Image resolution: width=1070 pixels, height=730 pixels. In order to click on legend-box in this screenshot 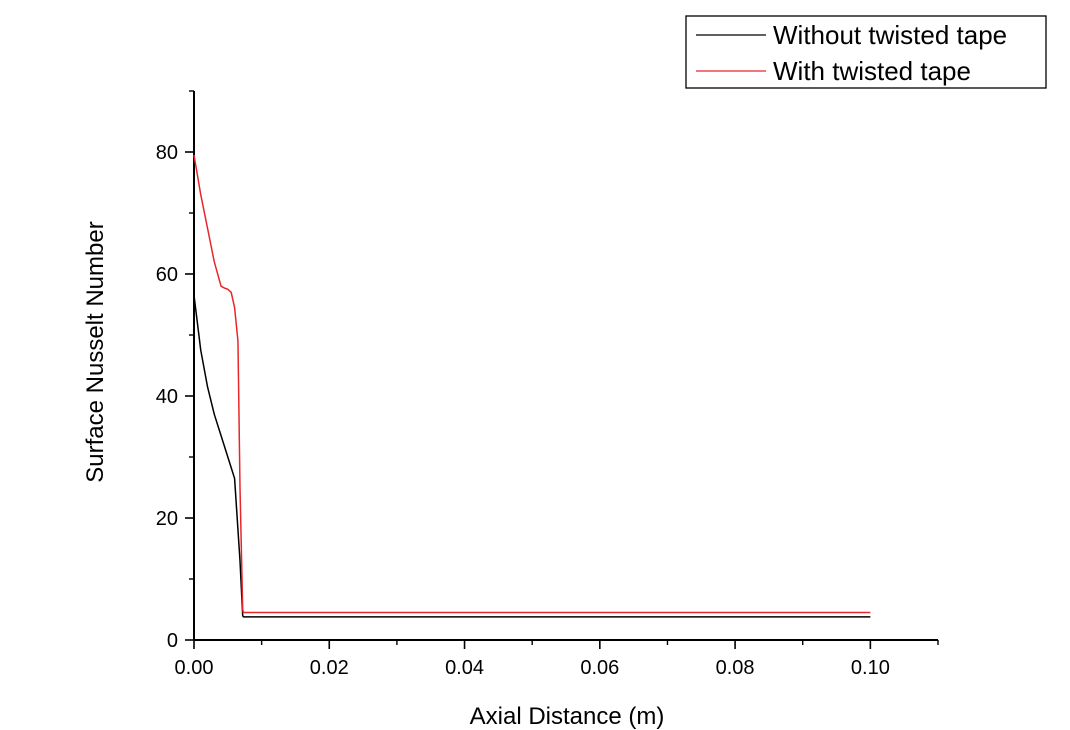, I will do `click(866, 52)`.